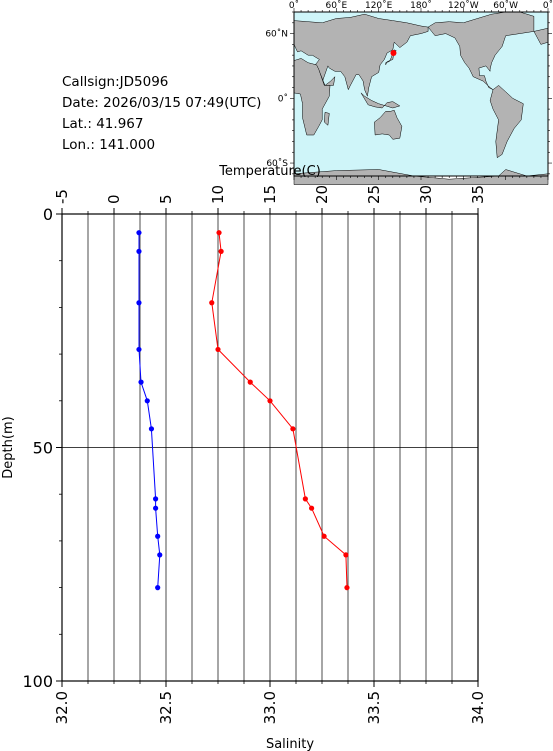 The image size is (553, 751). I want to click on top-axis-tick-label: 15, so click(270, 194).